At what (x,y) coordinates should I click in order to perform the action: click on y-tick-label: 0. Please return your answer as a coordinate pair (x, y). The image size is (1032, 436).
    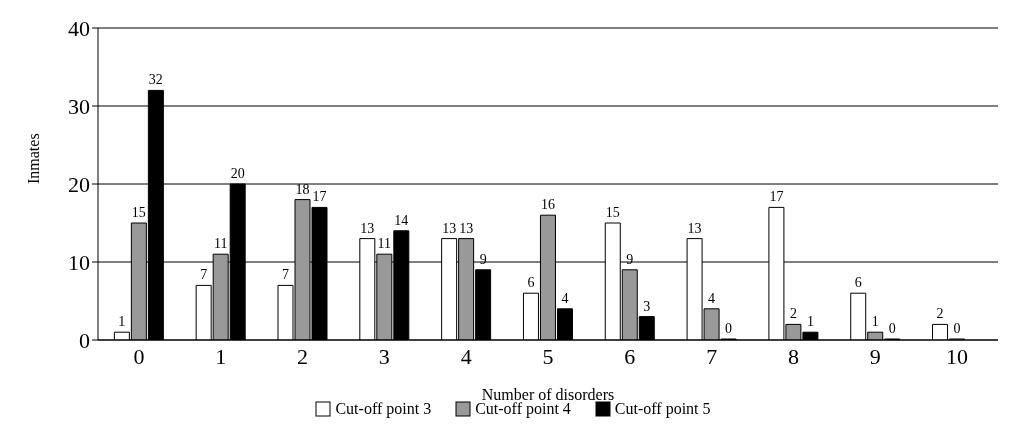
    Looking at the image, I should click on (84, 340).